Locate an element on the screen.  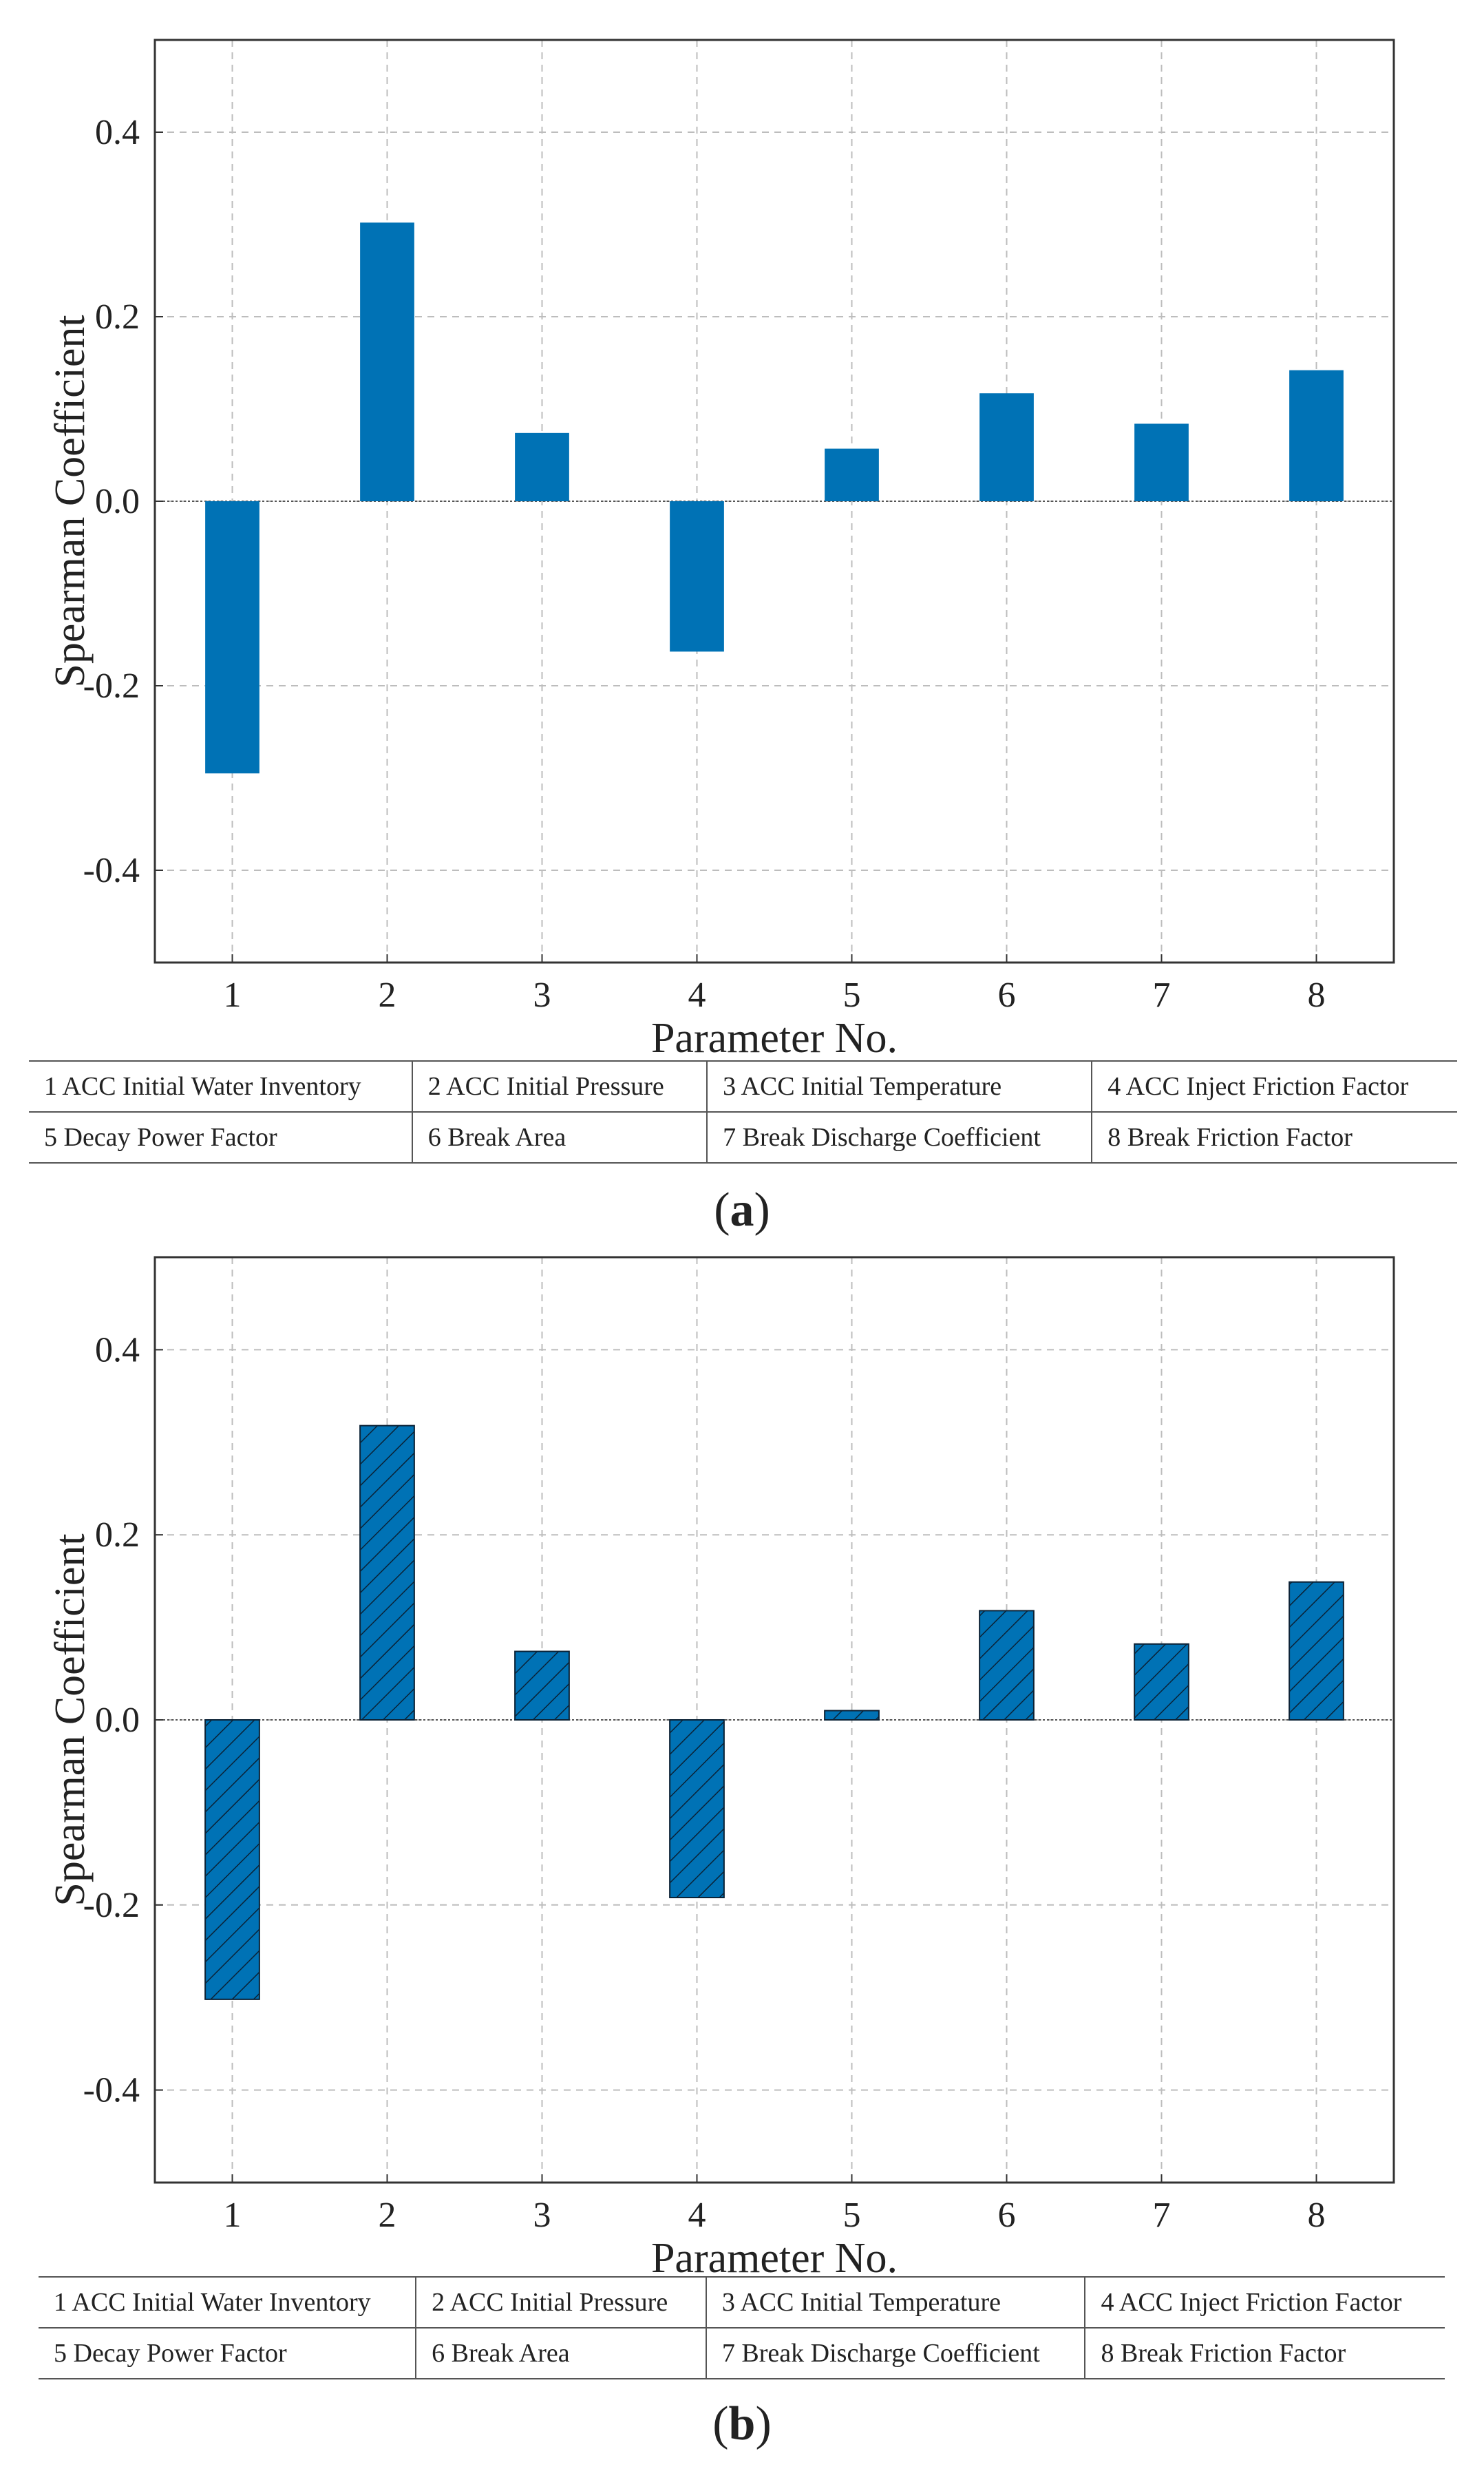
panel-label-b: (b) is located at coordinates (742, 2423).